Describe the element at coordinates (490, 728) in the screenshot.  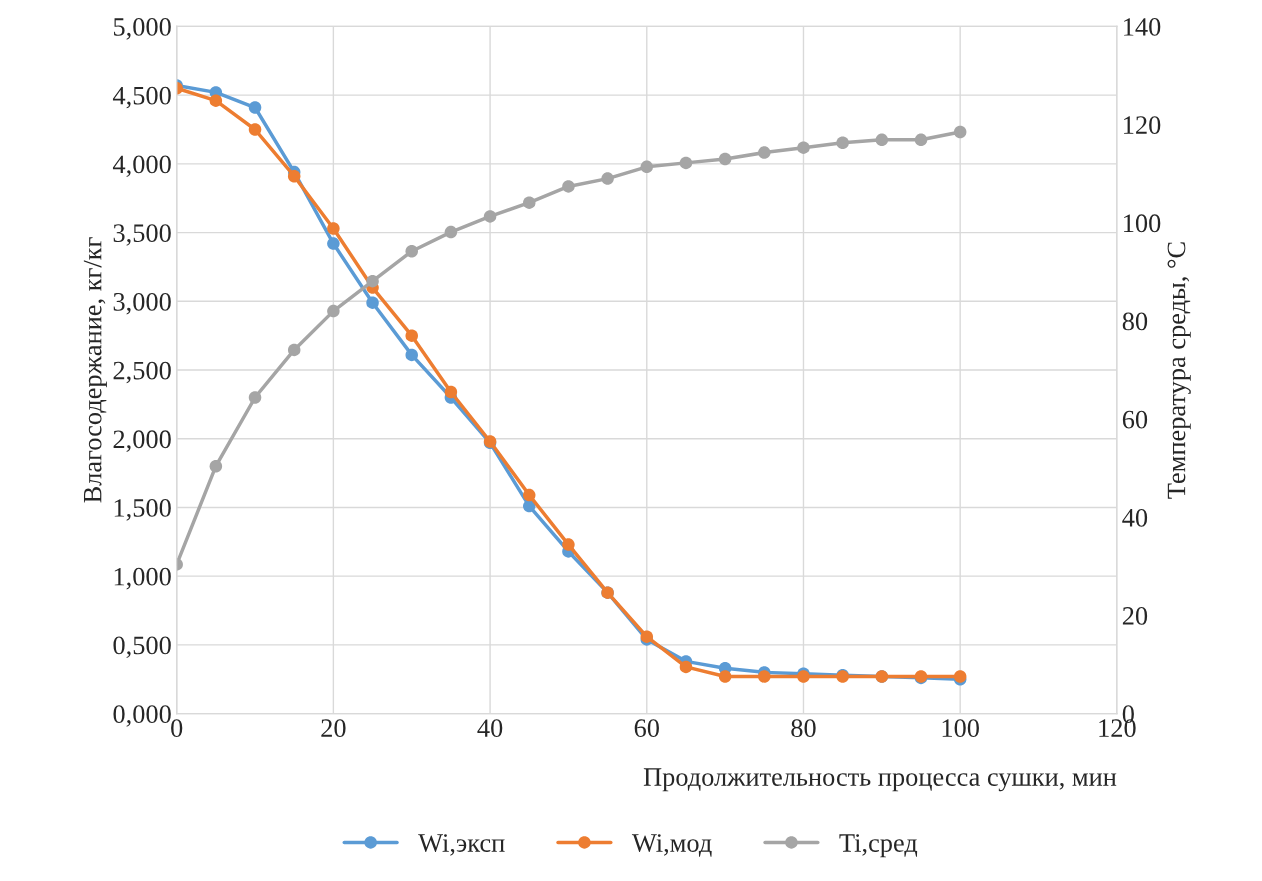
I see `x-tick-label: 40` at that location.